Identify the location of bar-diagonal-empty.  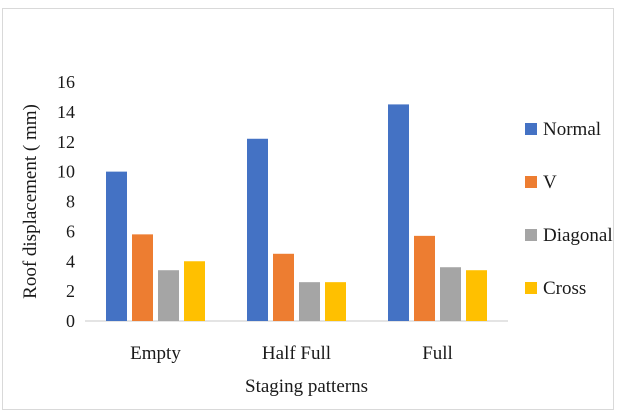
(168, 295).